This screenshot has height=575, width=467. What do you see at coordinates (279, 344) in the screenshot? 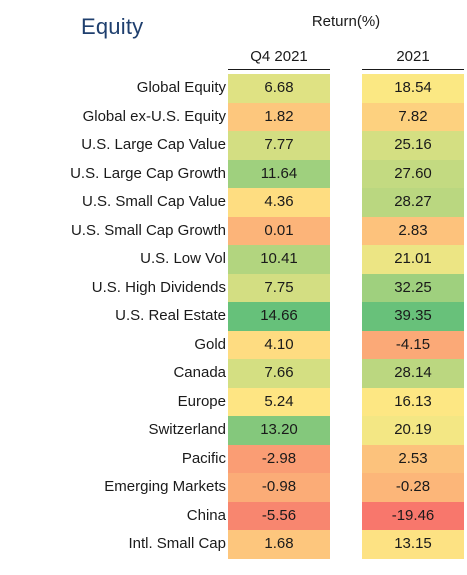
I see `cell-q4-2021: 4.10` at bounding box center [279, 344].